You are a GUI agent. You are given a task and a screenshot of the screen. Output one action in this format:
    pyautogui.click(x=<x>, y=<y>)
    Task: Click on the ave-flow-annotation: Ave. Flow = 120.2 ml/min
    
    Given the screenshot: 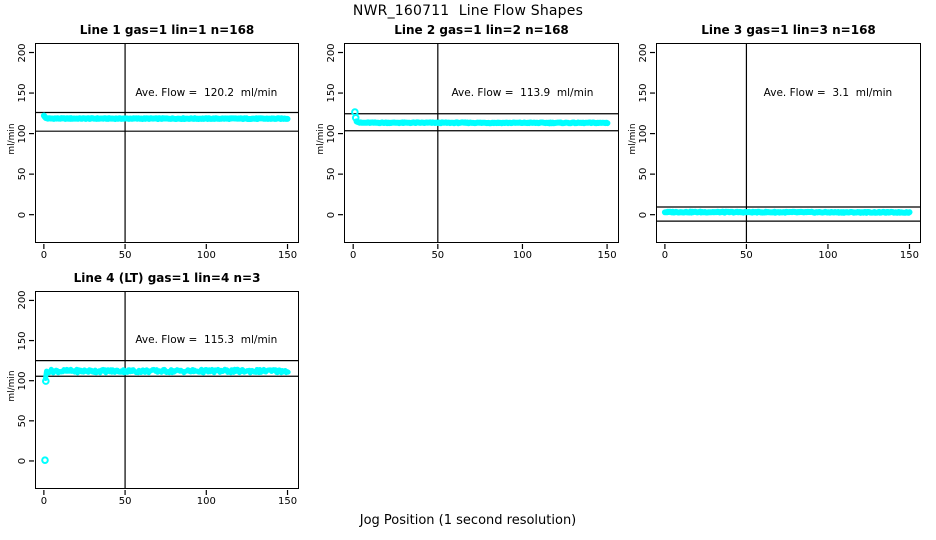 What is the action you would take?
    pyautogui.click(x=206, y=92)
    